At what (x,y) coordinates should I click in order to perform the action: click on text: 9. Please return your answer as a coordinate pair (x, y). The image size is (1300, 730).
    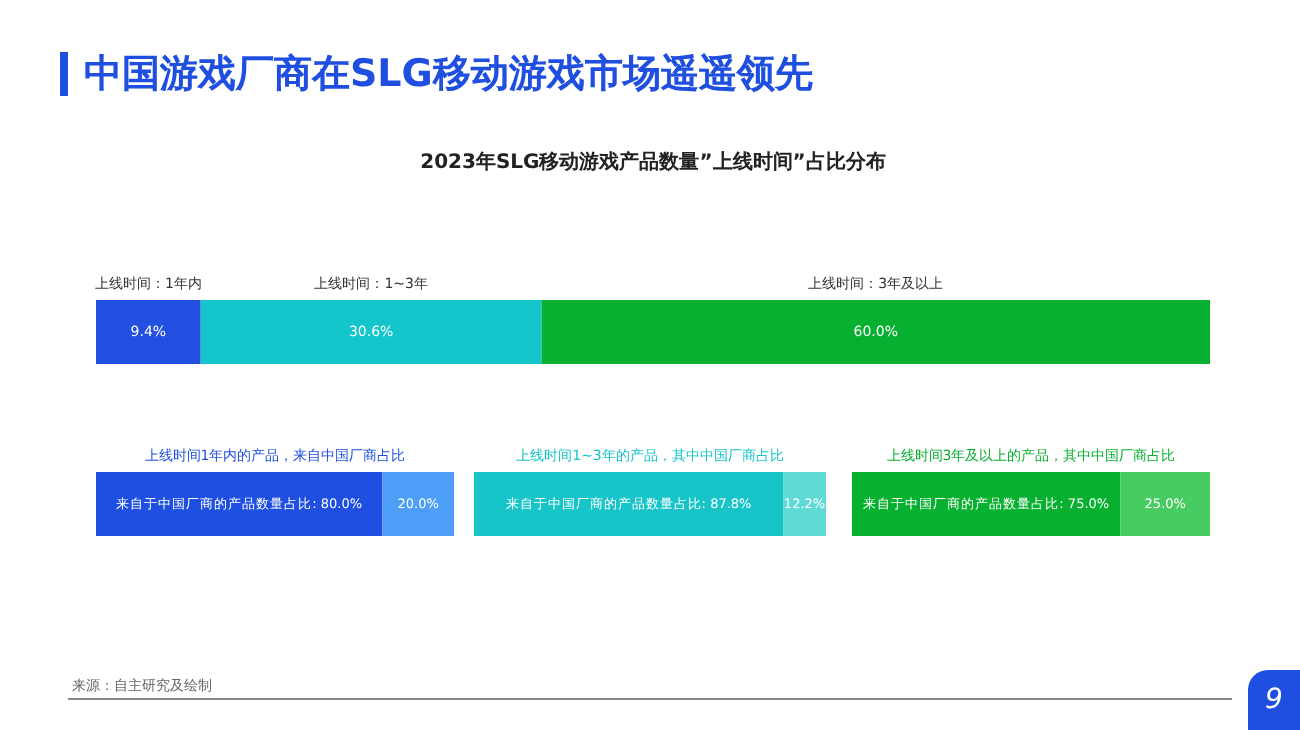
    Looking at the image, I should click on (1274, 700).